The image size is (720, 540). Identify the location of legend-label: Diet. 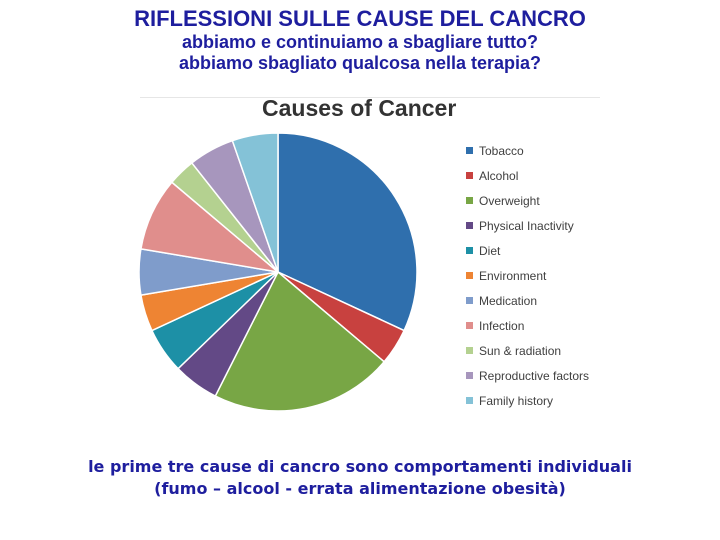
(490, 250).